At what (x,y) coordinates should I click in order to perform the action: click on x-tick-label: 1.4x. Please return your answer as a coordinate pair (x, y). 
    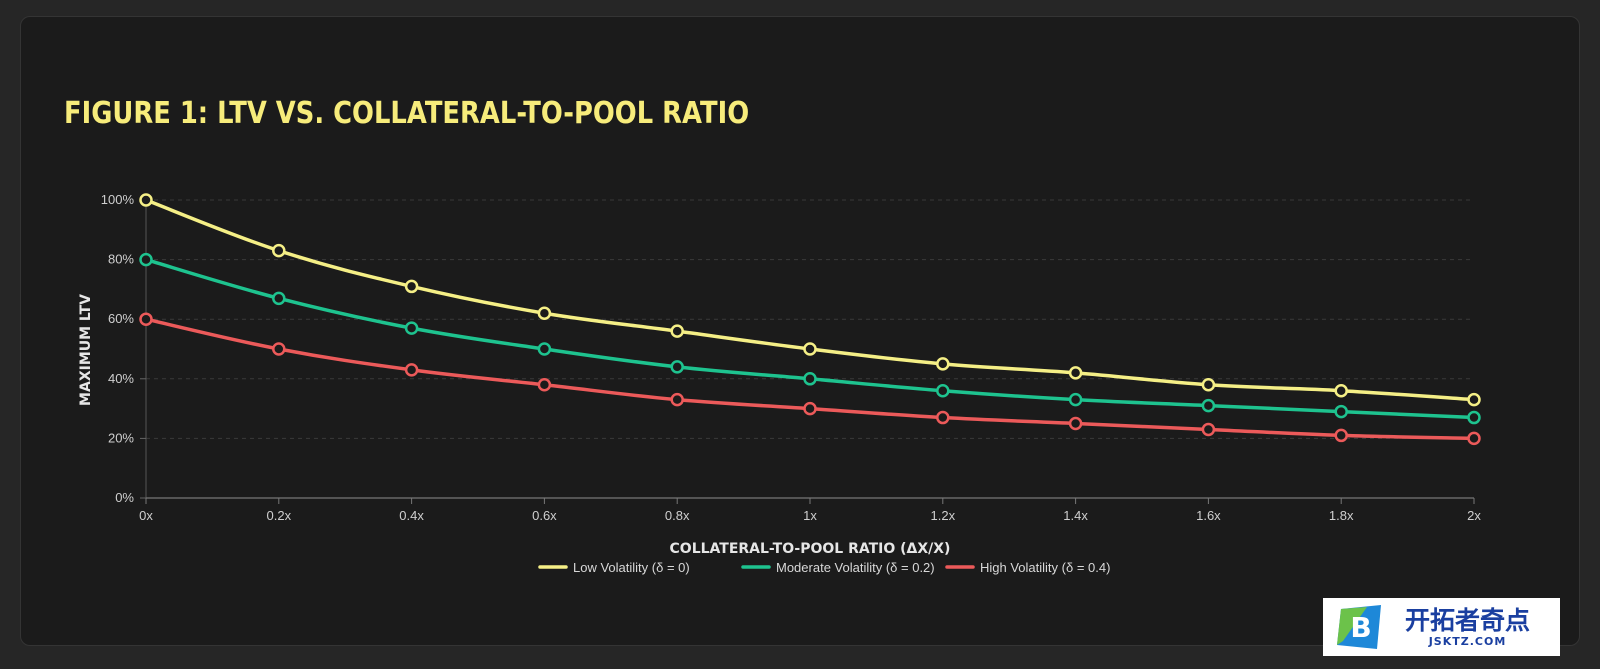
    Looking at the image, I should click on (1075, 515).